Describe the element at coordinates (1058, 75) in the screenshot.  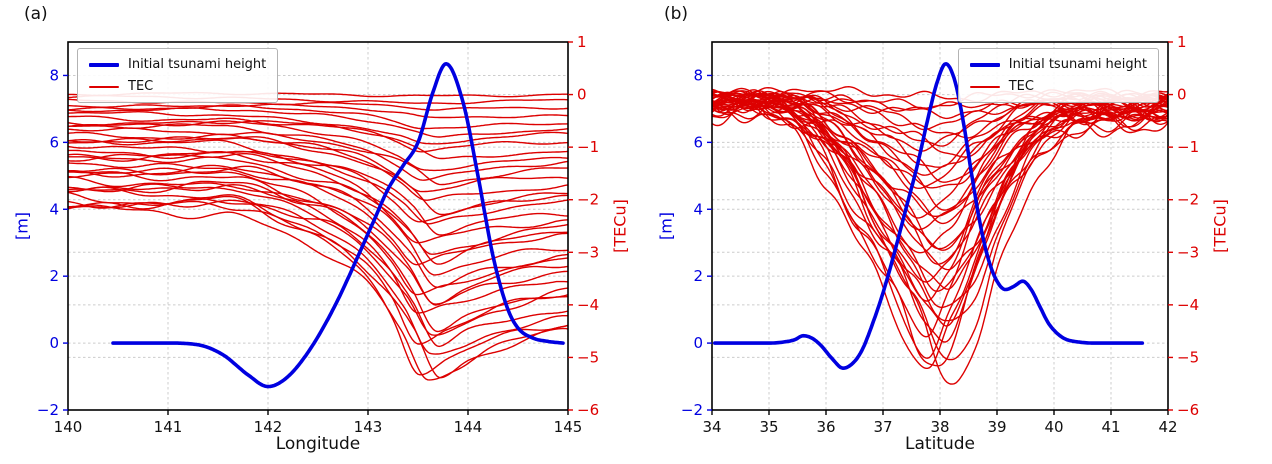
I see `panel-b-legend: Initial tsunami height TEC` at that location.